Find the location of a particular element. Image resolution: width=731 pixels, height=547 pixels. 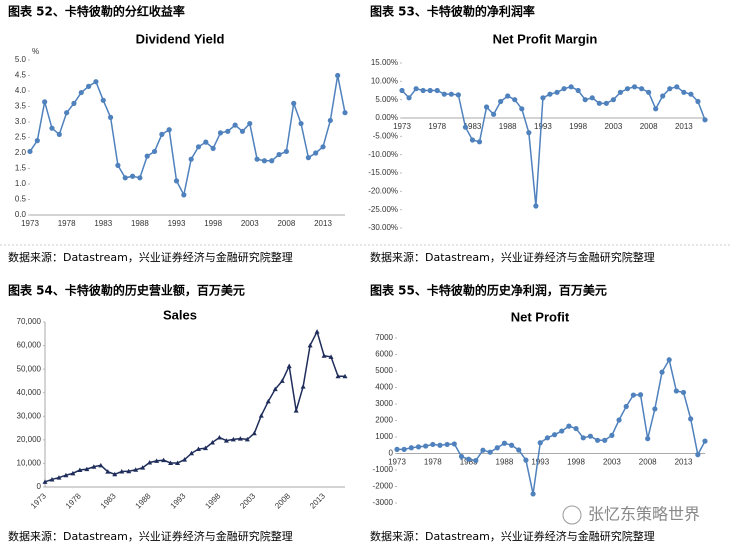

y-tick-label: 3.0 is located at coordinates (21, 121).